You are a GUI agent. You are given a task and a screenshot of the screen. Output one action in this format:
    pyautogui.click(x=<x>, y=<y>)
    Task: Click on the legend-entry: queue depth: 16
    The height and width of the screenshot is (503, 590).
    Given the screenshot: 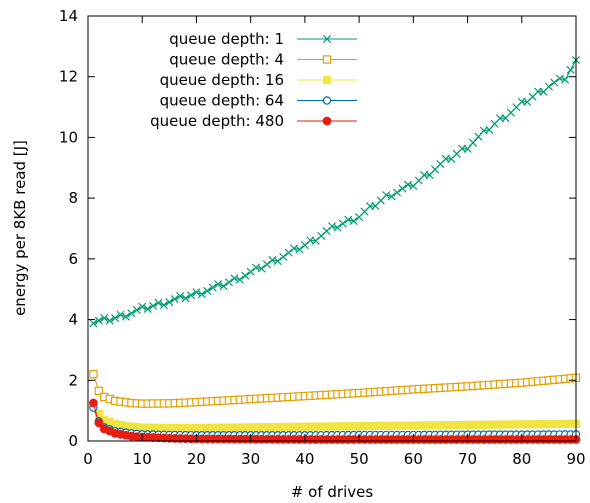 What is the action you would take?
    pyautogui.click(x=258, y=80)
    